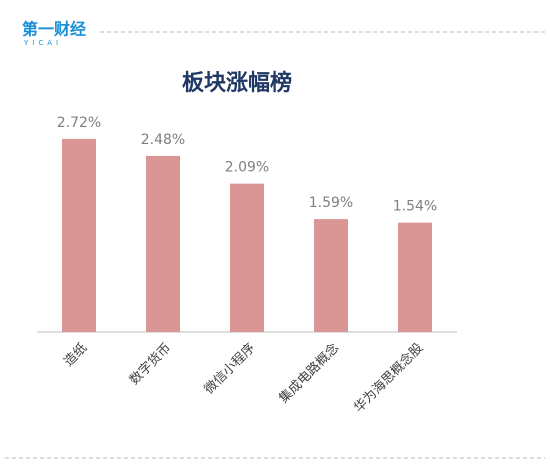 Image resolution: width=550 pixels, height=467 pixels. What do you see at coordinates (237, 83) in the screenshot?
I see `chart-title: 板块涨幅榜` at bounding box center [237, 83].